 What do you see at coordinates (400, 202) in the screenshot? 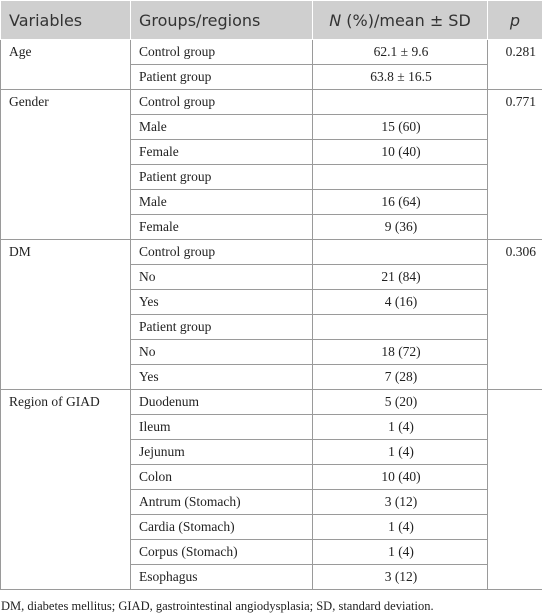
I see `value-cell: 16 (64)` at bounding box center [400, 202].